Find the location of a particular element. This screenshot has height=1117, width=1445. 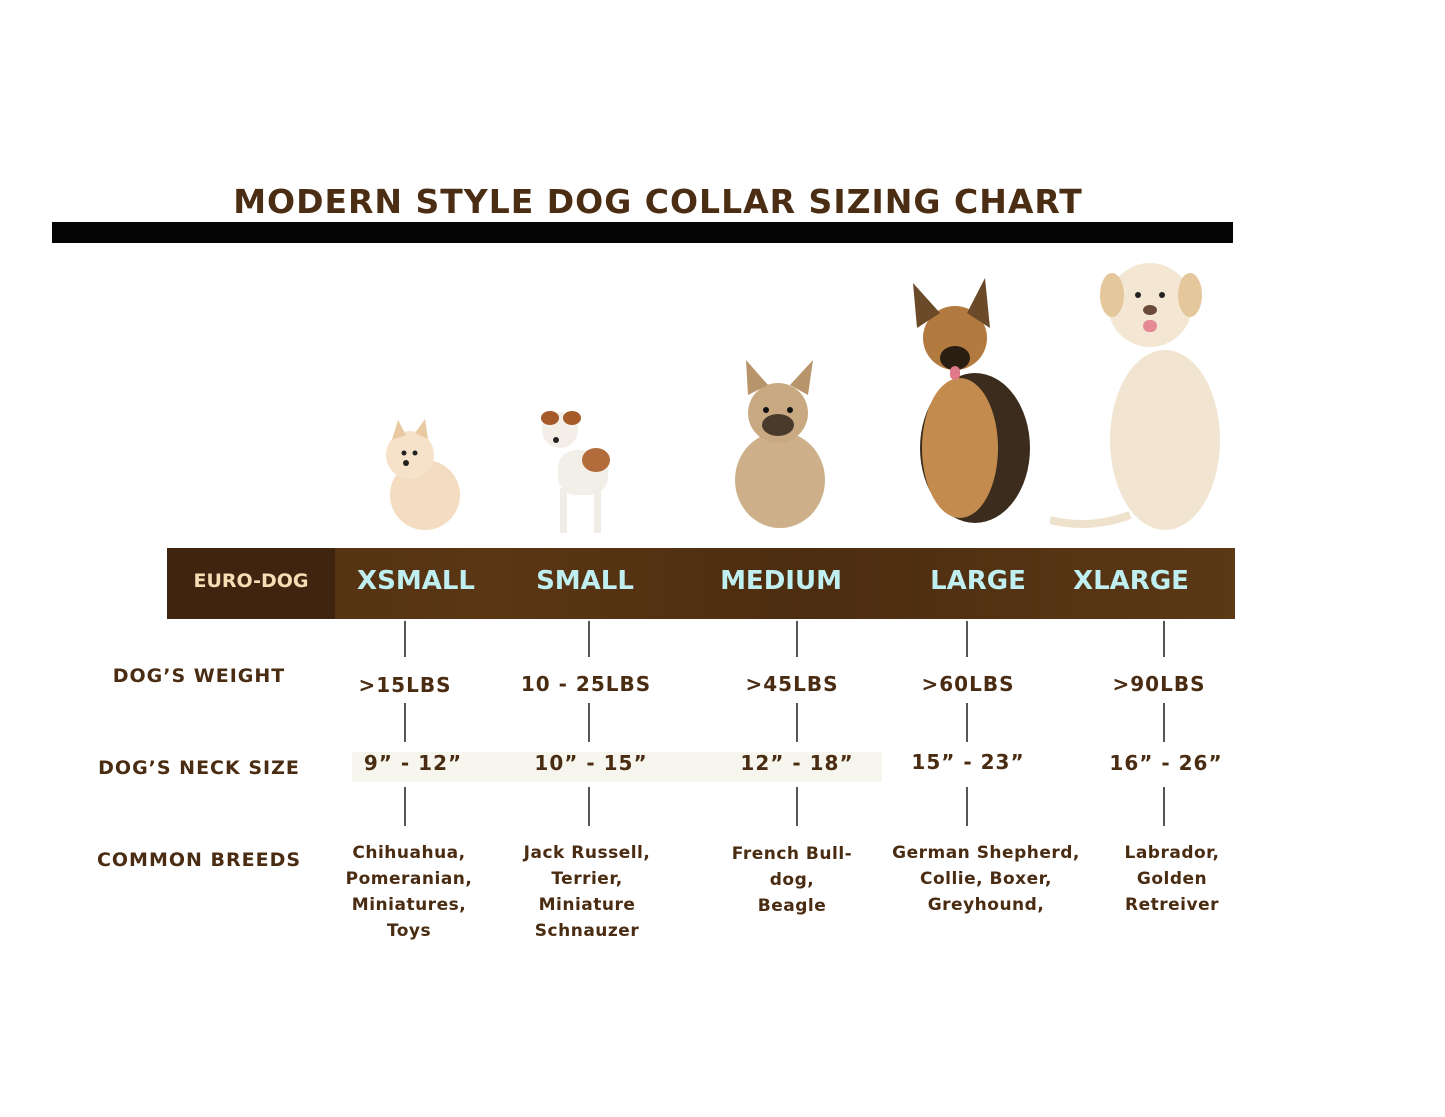

breeds-large: German Shepherd, Collie, Boxer, Greyhound, is located at coordinates (986, 879).